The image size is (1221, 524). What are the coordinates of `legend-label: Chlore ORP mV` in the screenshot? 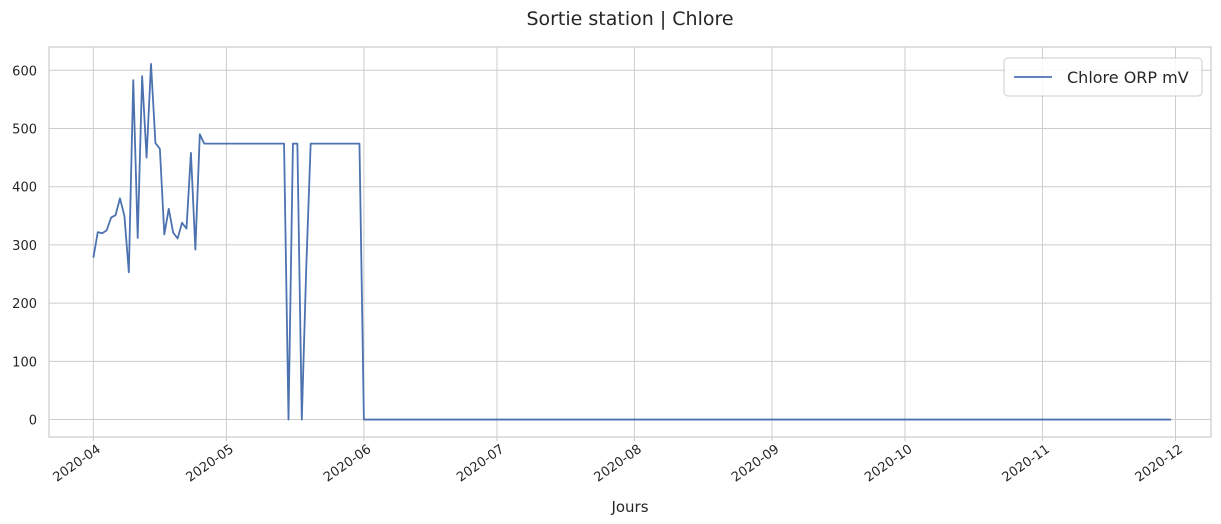 It's located at (1128, 77).